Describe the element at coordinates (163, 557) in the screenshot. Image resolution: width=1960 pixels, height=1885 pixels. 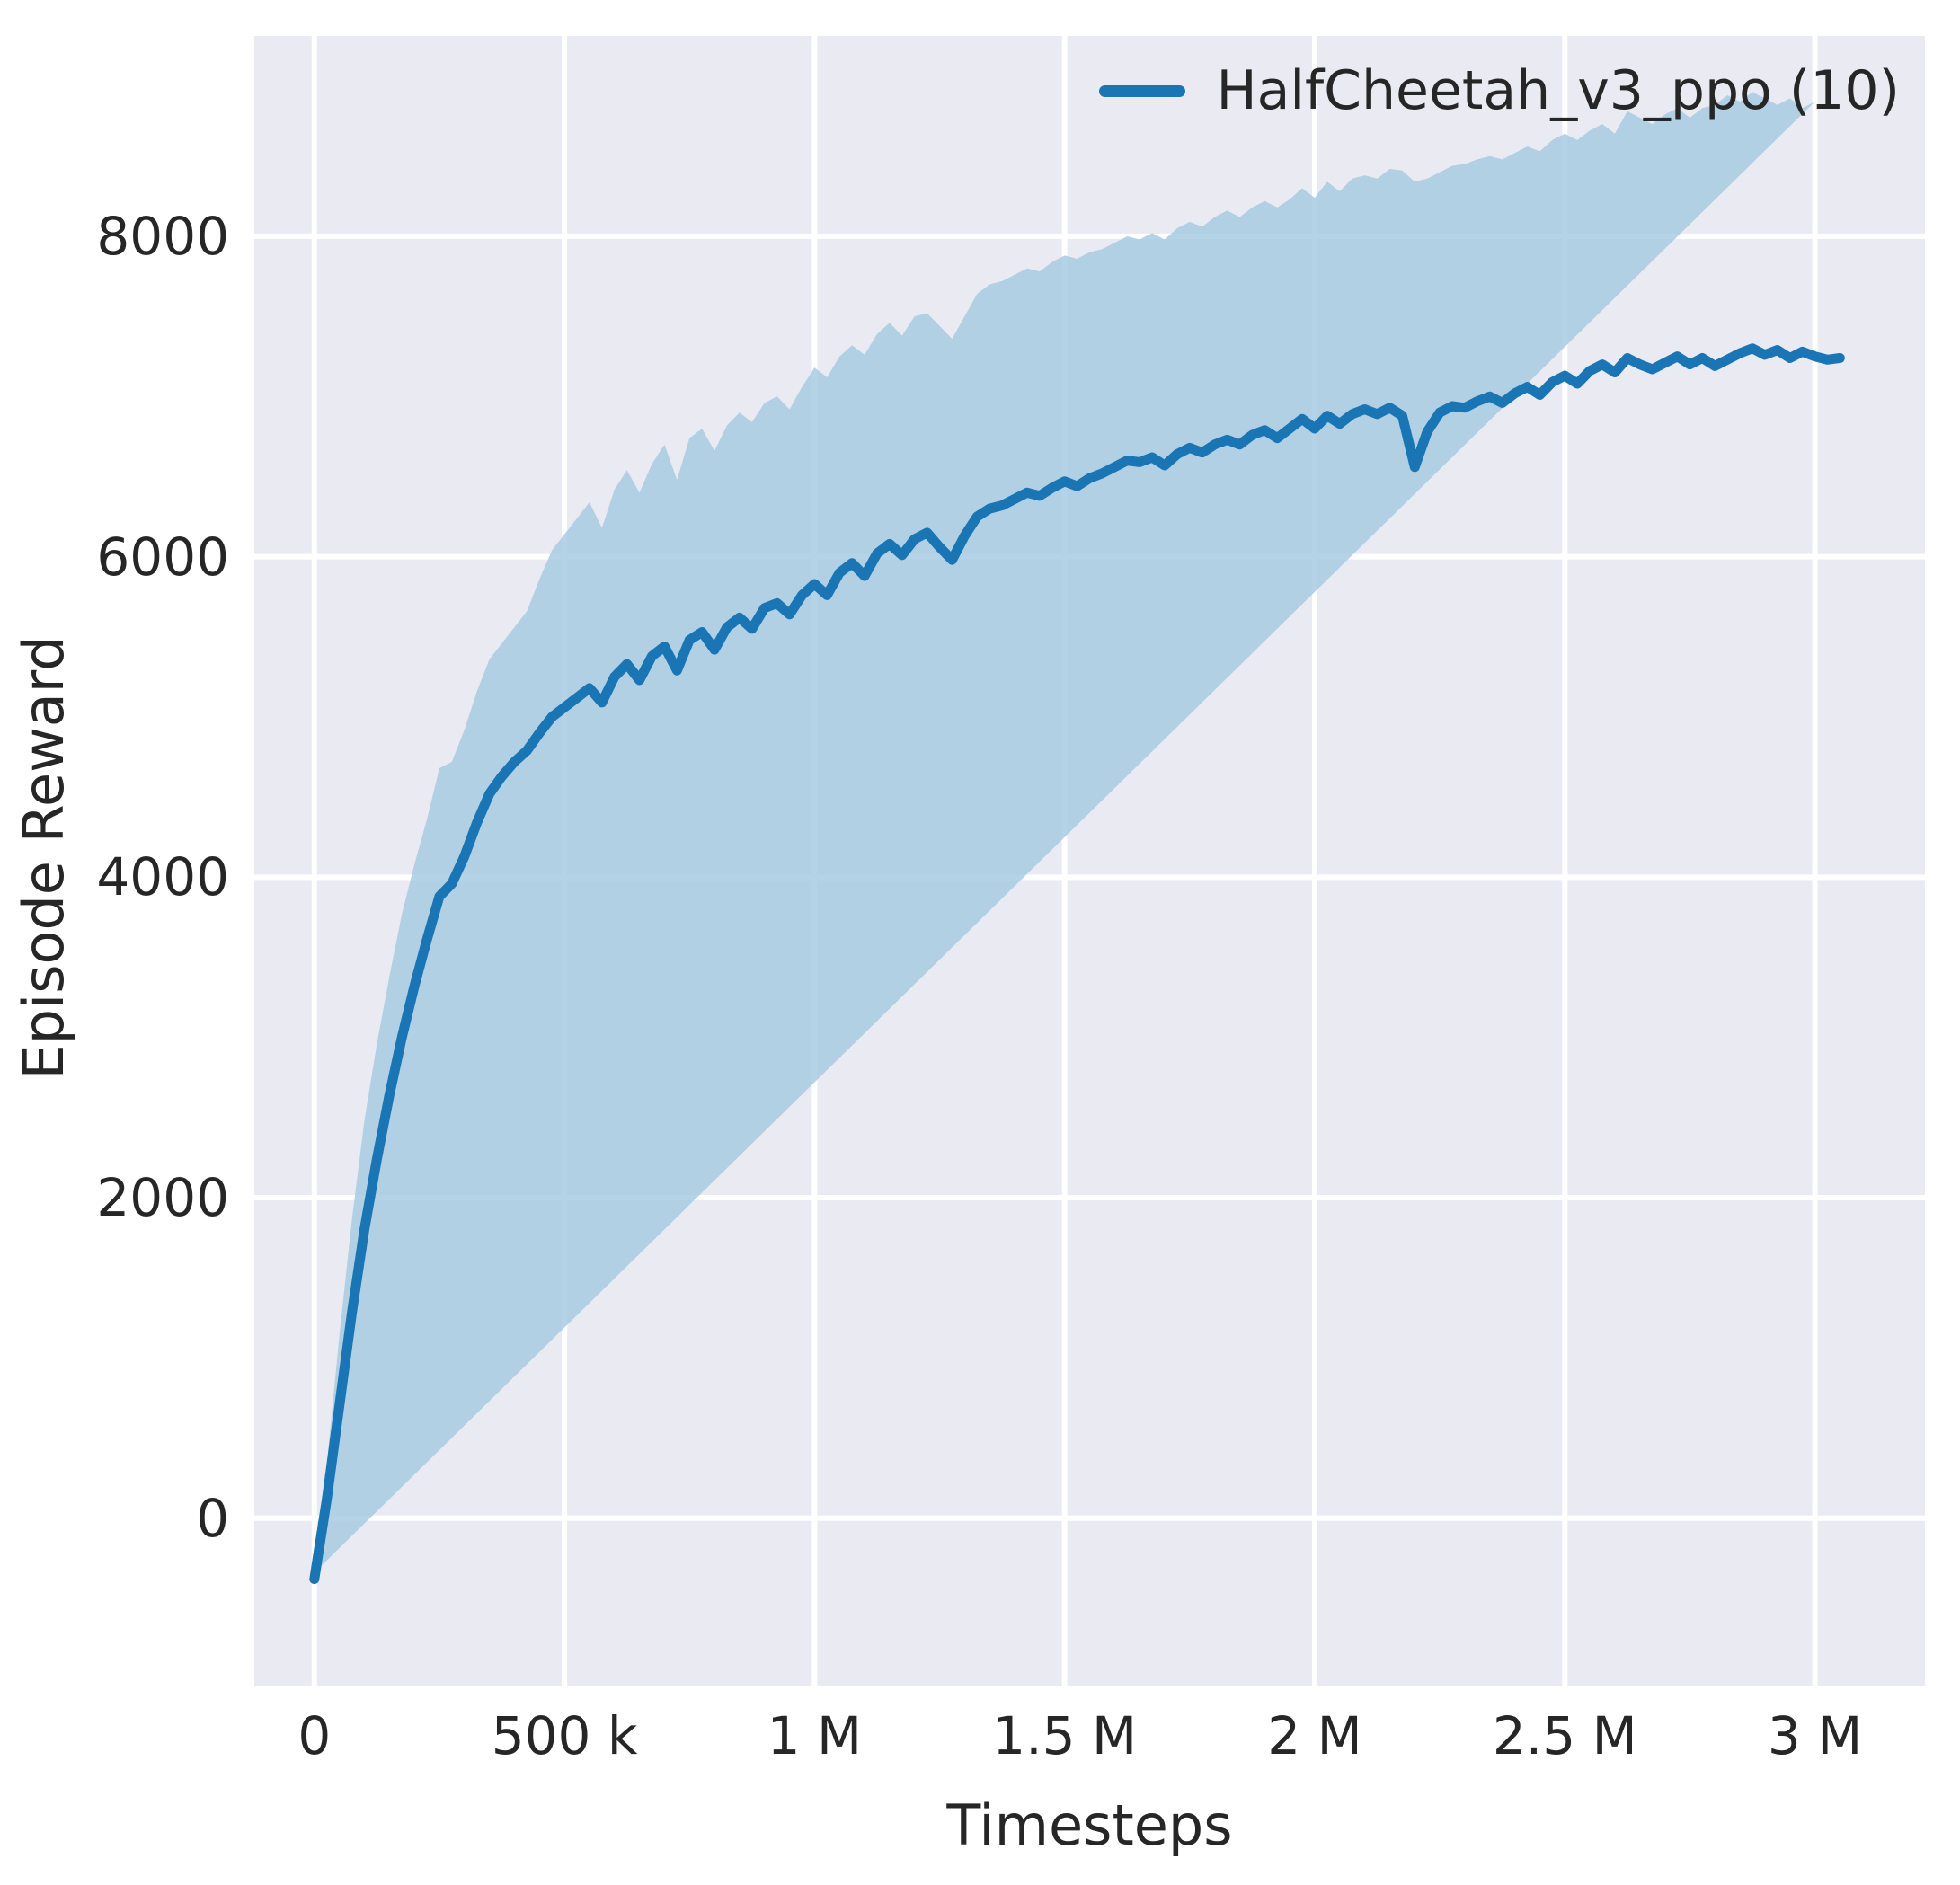
I see `y-tick-label: 6000` at that location.